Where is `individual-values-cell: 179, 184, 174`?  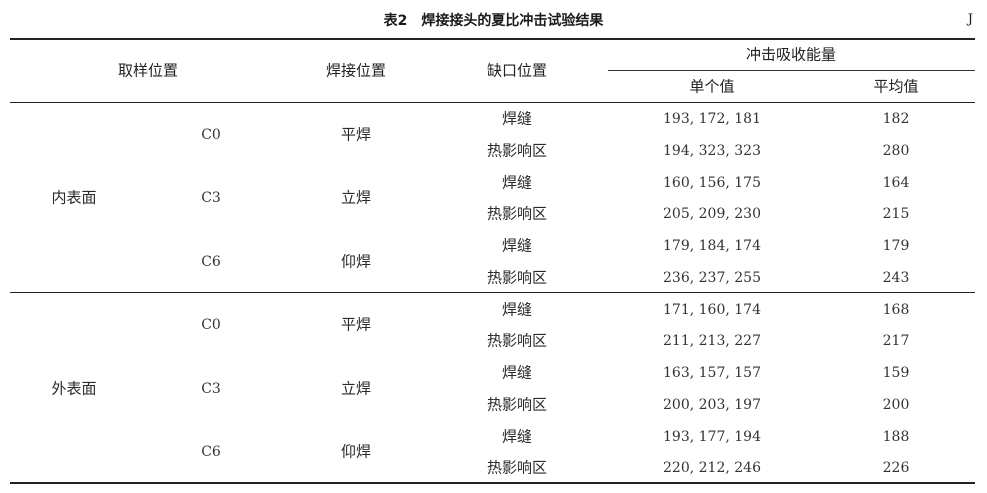 individual-values-cell: 179, 184, 174 is located at coordinates (712, 246).